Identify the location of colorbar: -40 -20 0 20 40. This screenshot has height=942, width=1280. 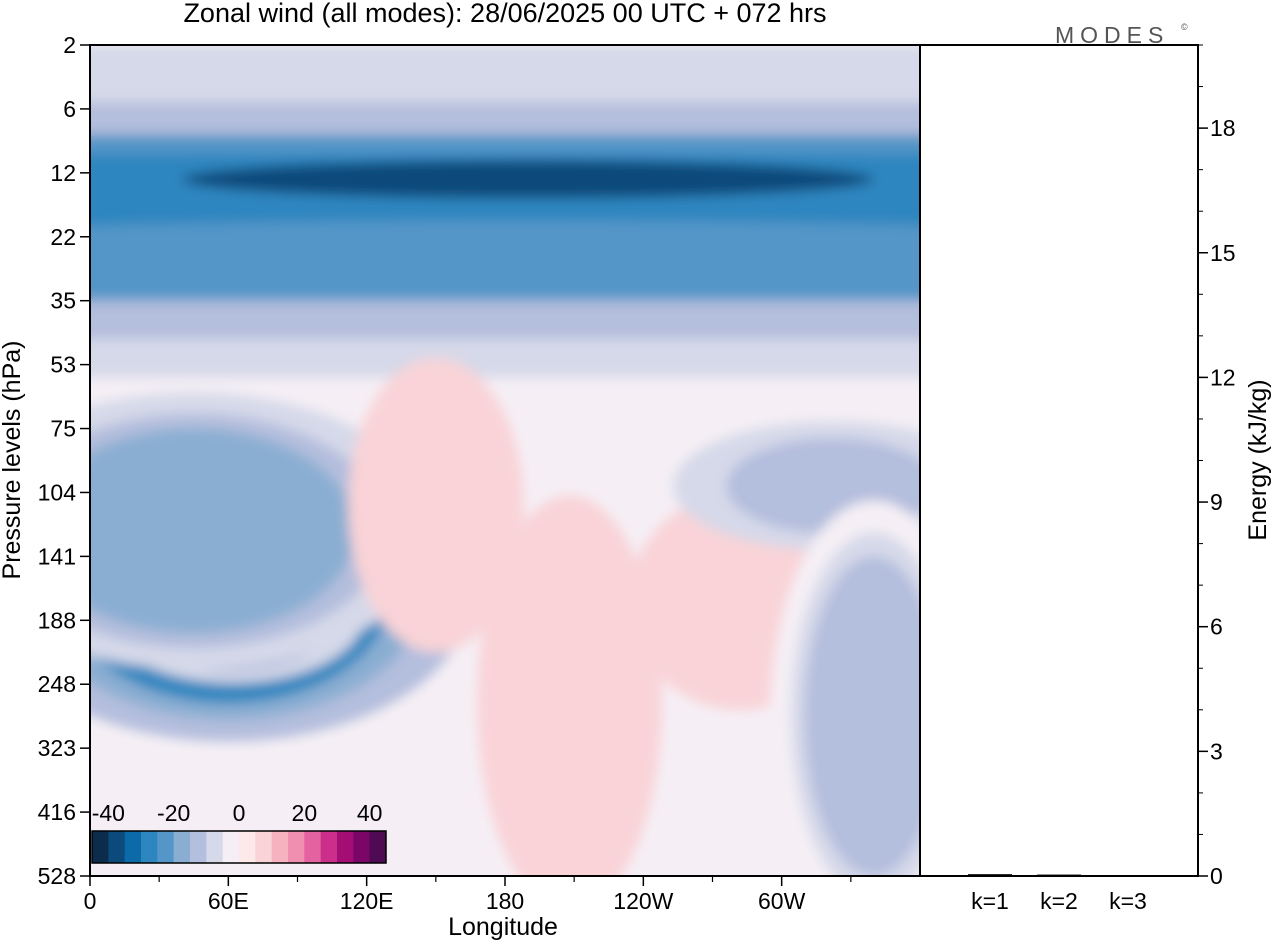
(239, 832).